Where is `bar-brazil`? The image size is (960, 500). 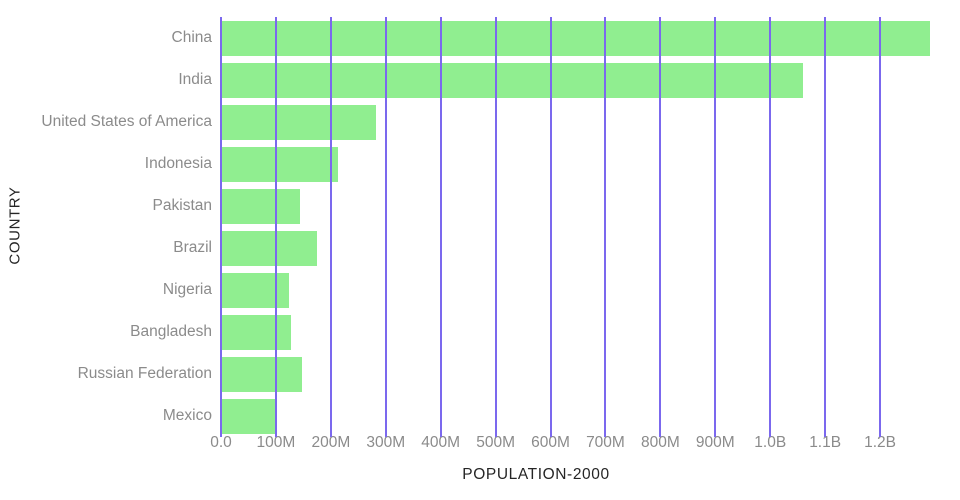
bar-brazil is located at coordinates (269, 248).